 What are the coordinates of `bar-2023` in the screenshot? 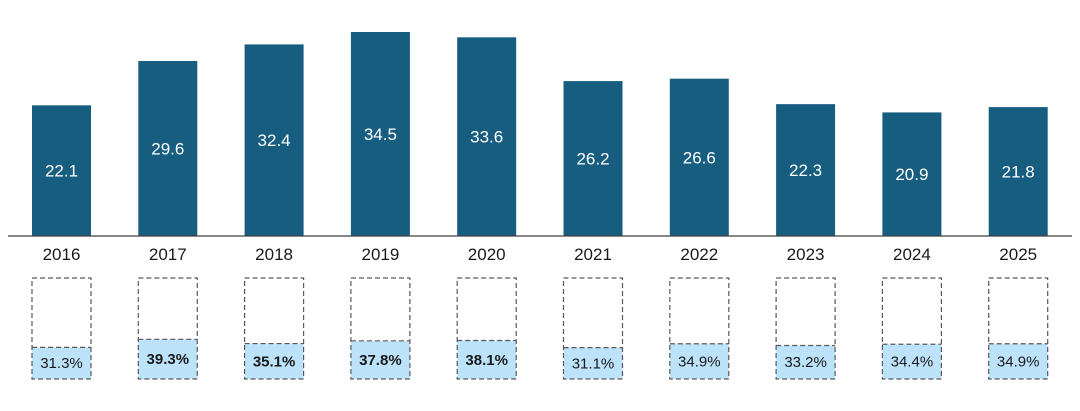 It's located at (806, 170).